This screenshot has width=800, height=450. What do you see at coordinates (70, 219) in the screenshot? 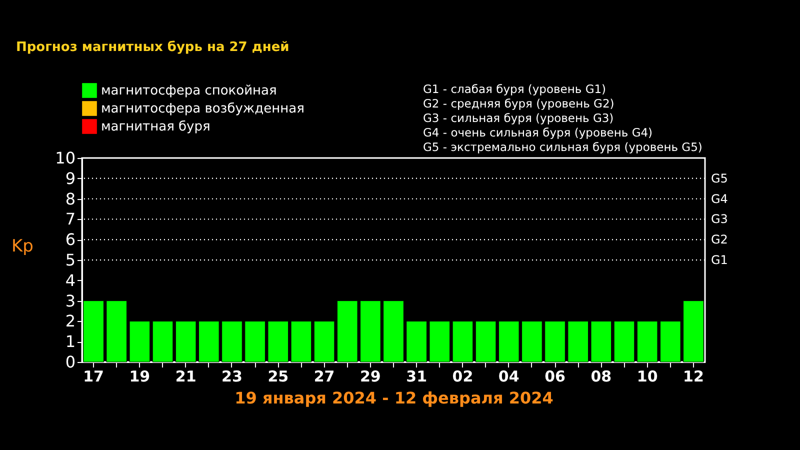
I see `y-tick-label: 7` at bounding box center [70, 219].